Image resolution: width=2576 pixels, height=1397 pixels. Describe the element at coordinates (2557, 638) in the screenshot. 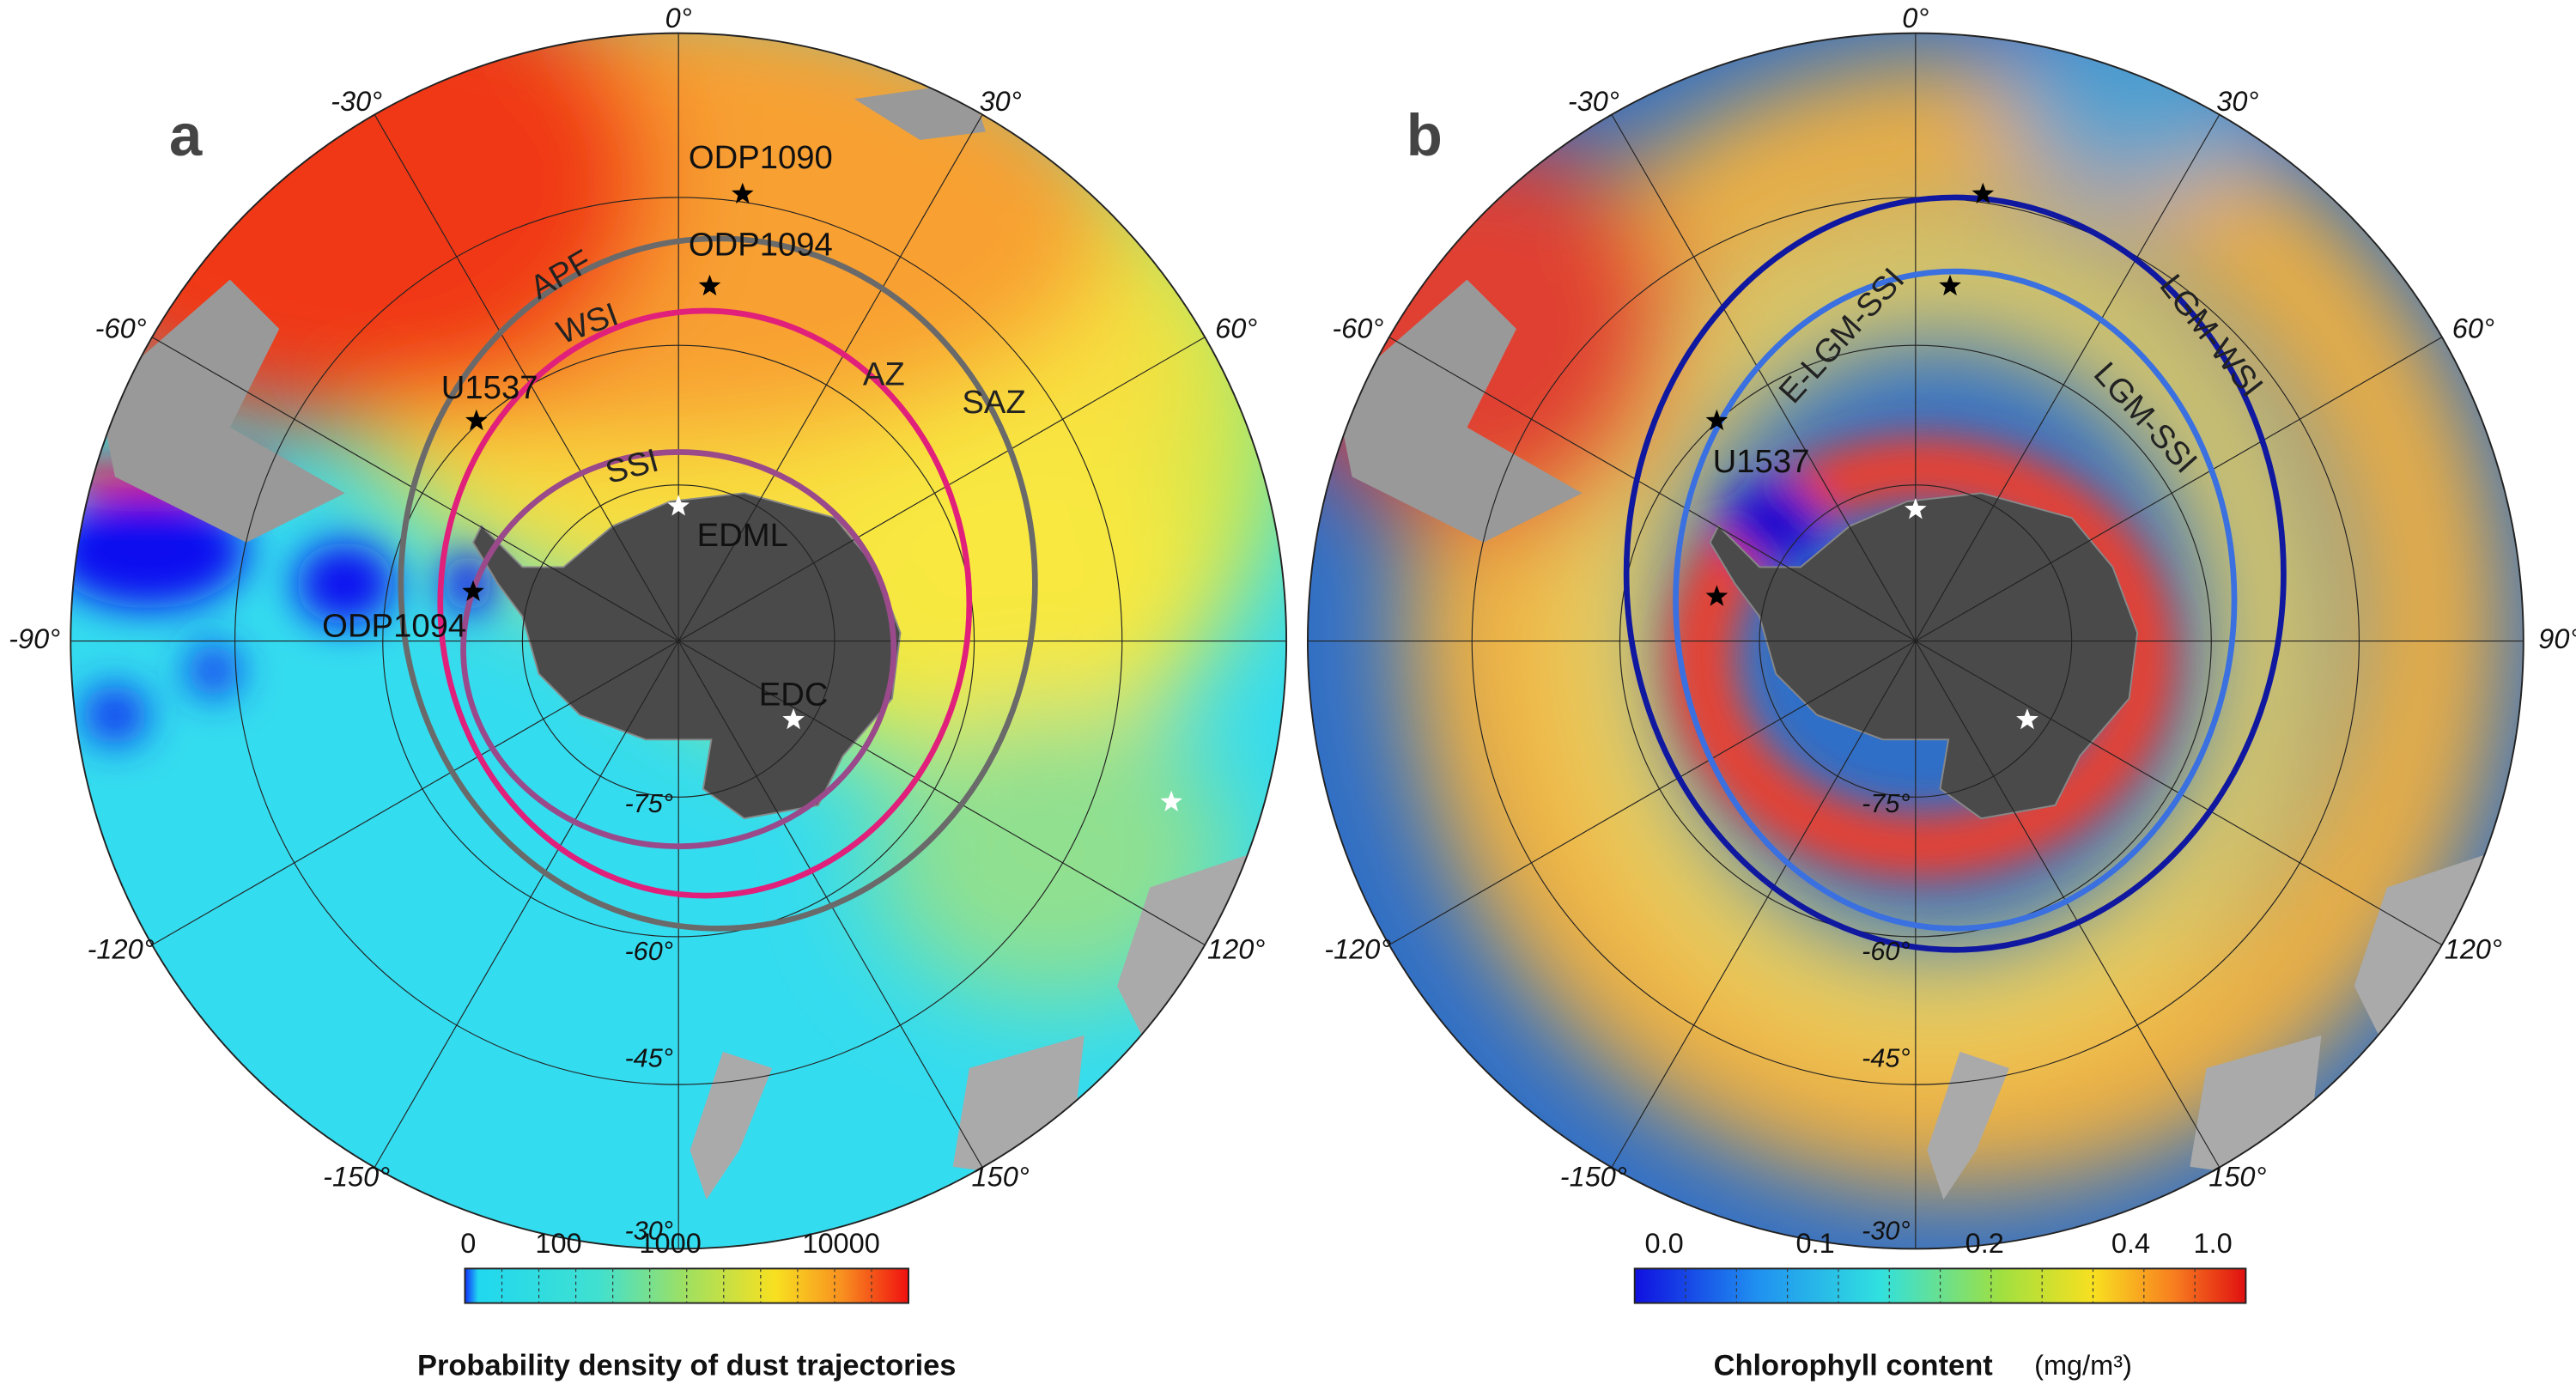

I see `longitude-label: 90°` at that location.